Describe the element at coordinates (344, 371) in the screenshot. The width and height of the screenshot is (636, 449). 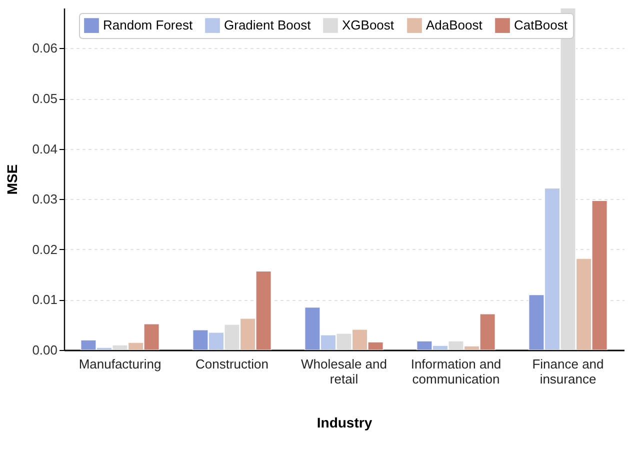
I see `x-tick-label: Wholesale and retail` at that location.